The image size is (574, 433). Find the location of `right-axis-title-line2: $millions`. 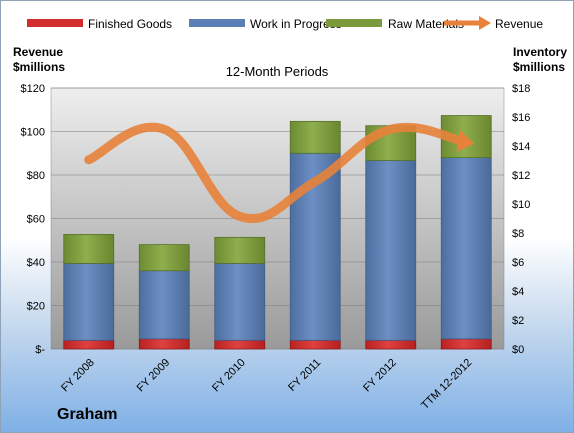

right-axis-title-line2: $millions is located at coordinates (539, 67).